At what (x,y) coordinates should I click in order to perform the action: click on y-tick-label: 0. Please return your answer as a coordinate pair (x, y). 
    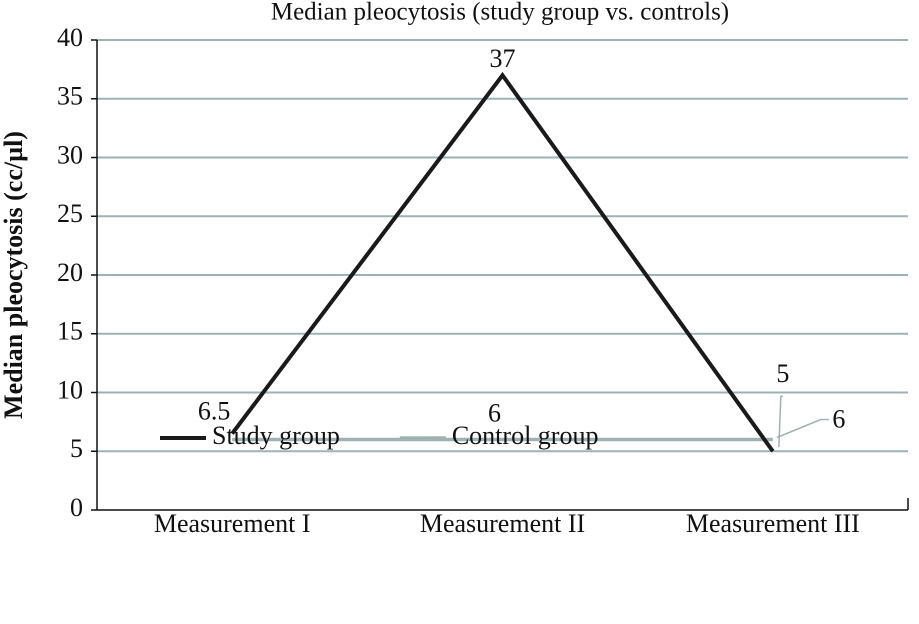
    Looking at the image, I should click on (76, 507).